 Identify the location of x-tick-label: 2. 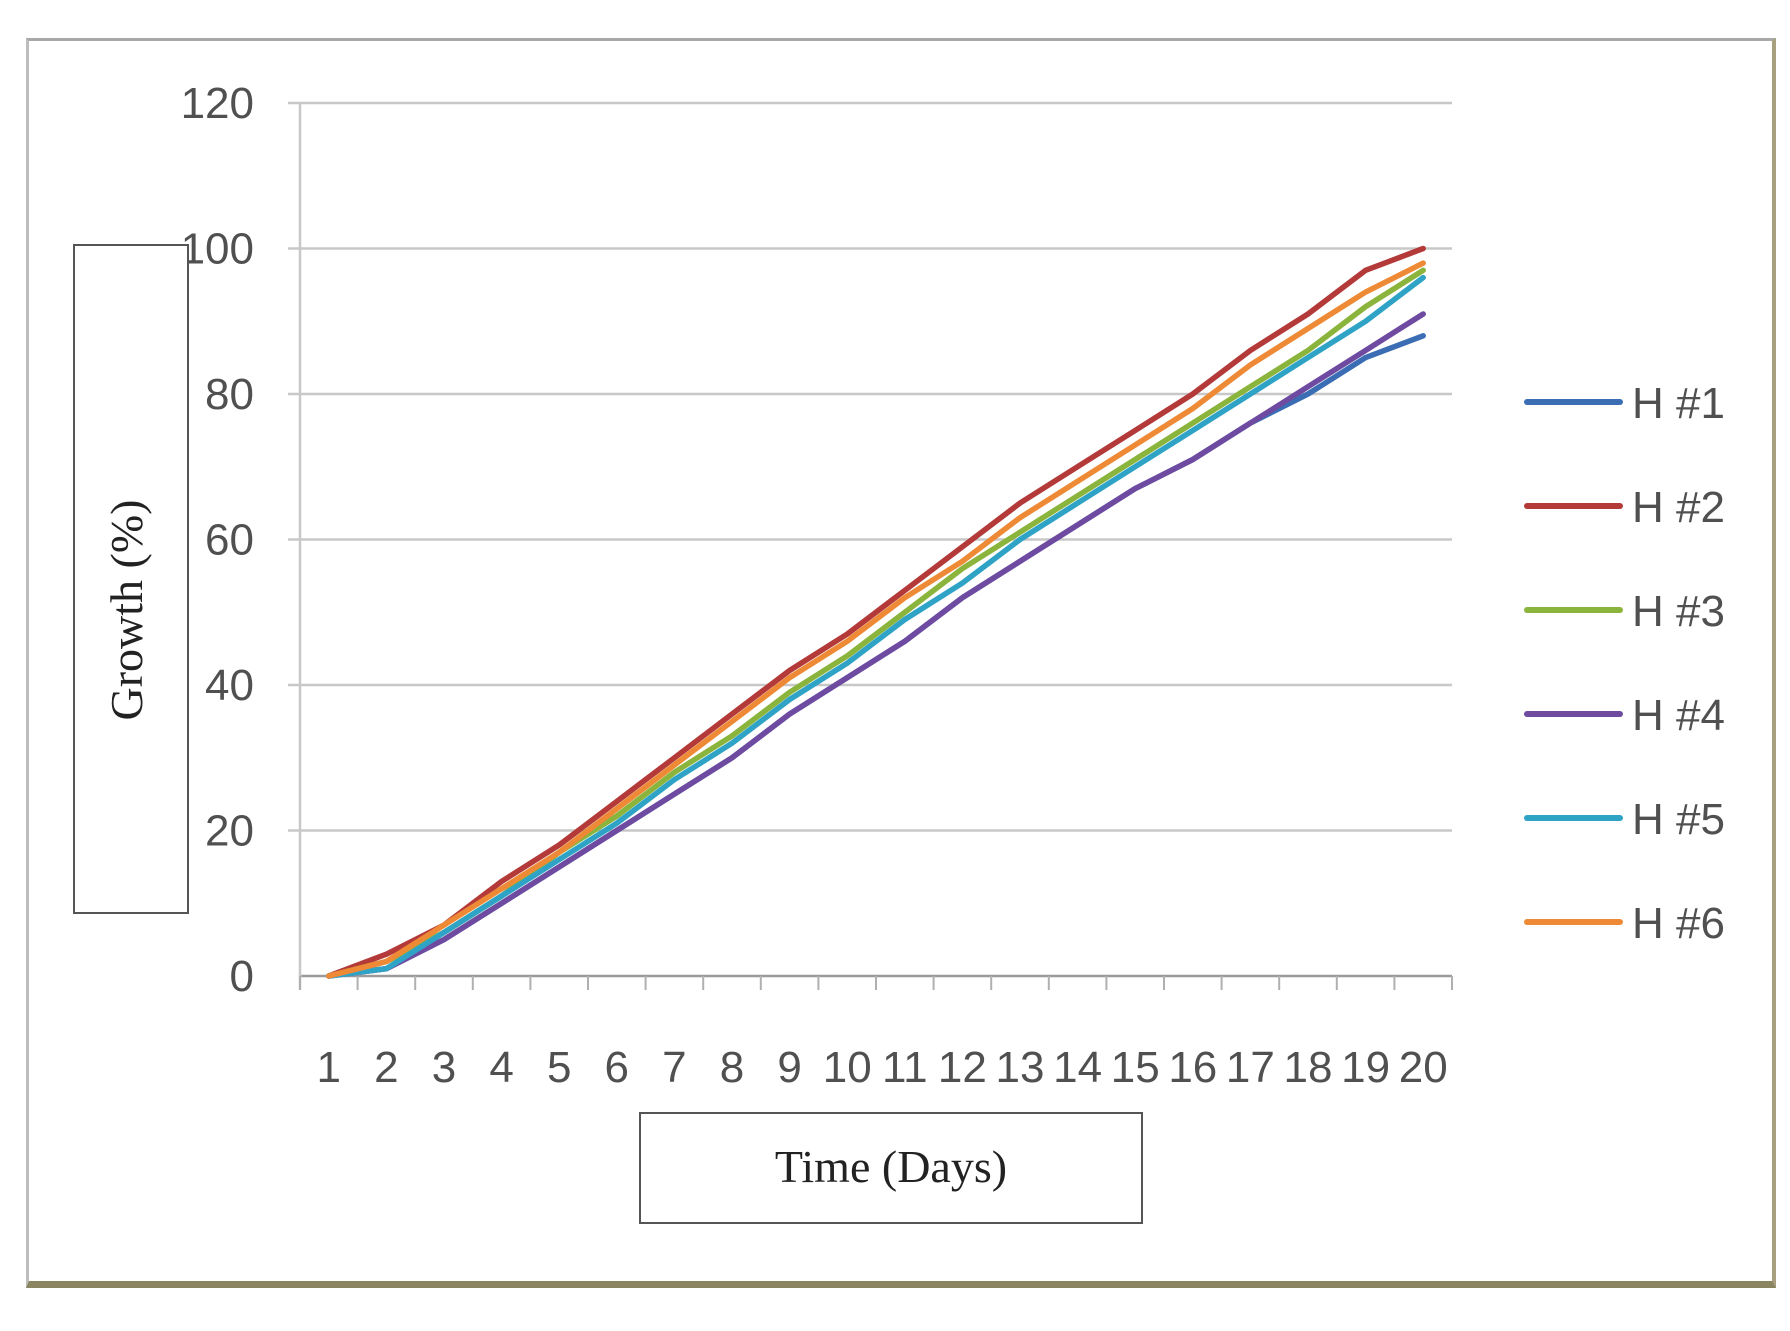
(386, 1067).